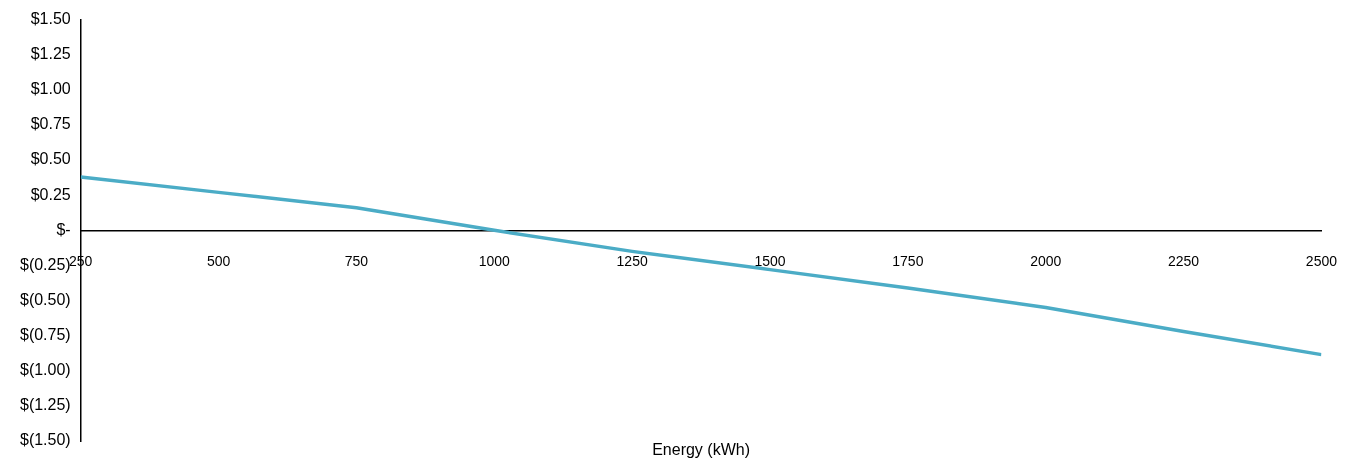 Image resolution: width=1360 pixels, height=465 pixels. I want to click on x-tick-label: 2500, so click(1321, 260).